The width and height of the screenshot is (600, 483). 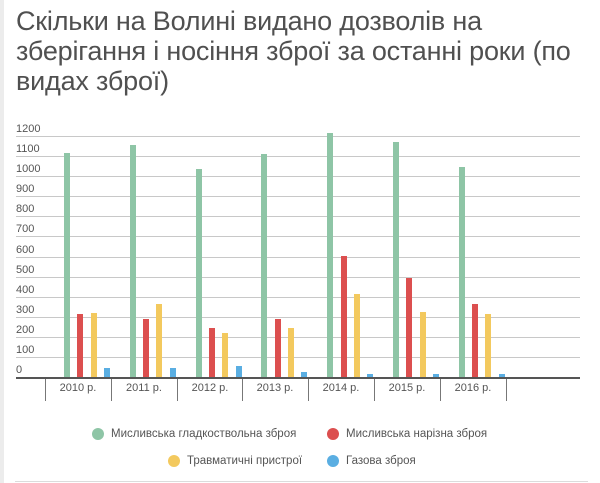 What do you see at coordinates (381, 461) in the screenshot?
I see `legend-label: Газова зброя` at bounding box center [381, 461].